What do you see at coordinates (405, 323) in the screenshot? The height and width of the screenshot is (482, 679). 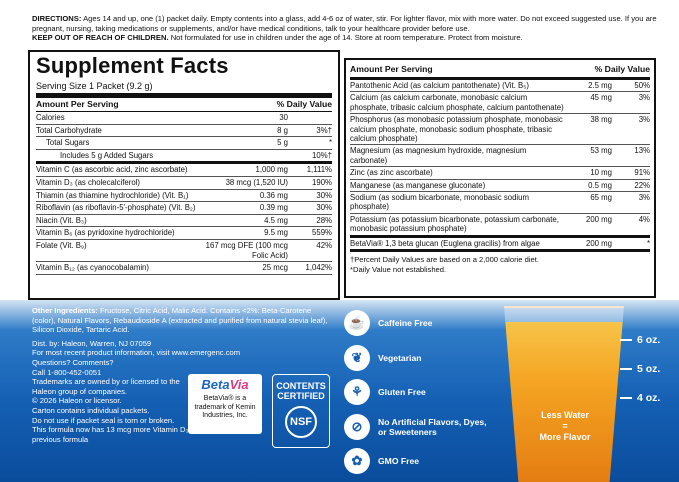 I see `claim-label: Caffeine Free` at bounding box center [405, 323].